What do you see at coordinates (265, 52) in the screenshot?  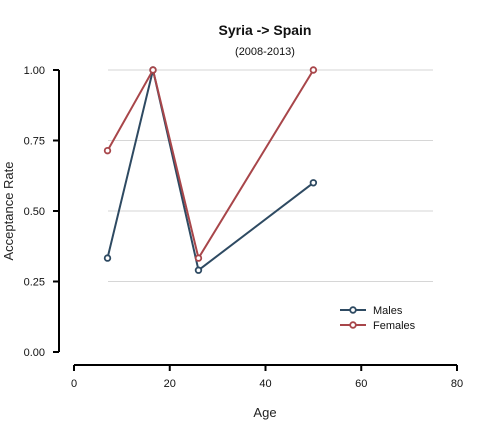 I see `chart-subtitle: (2008-2013)` at bounding box center [265, 52].